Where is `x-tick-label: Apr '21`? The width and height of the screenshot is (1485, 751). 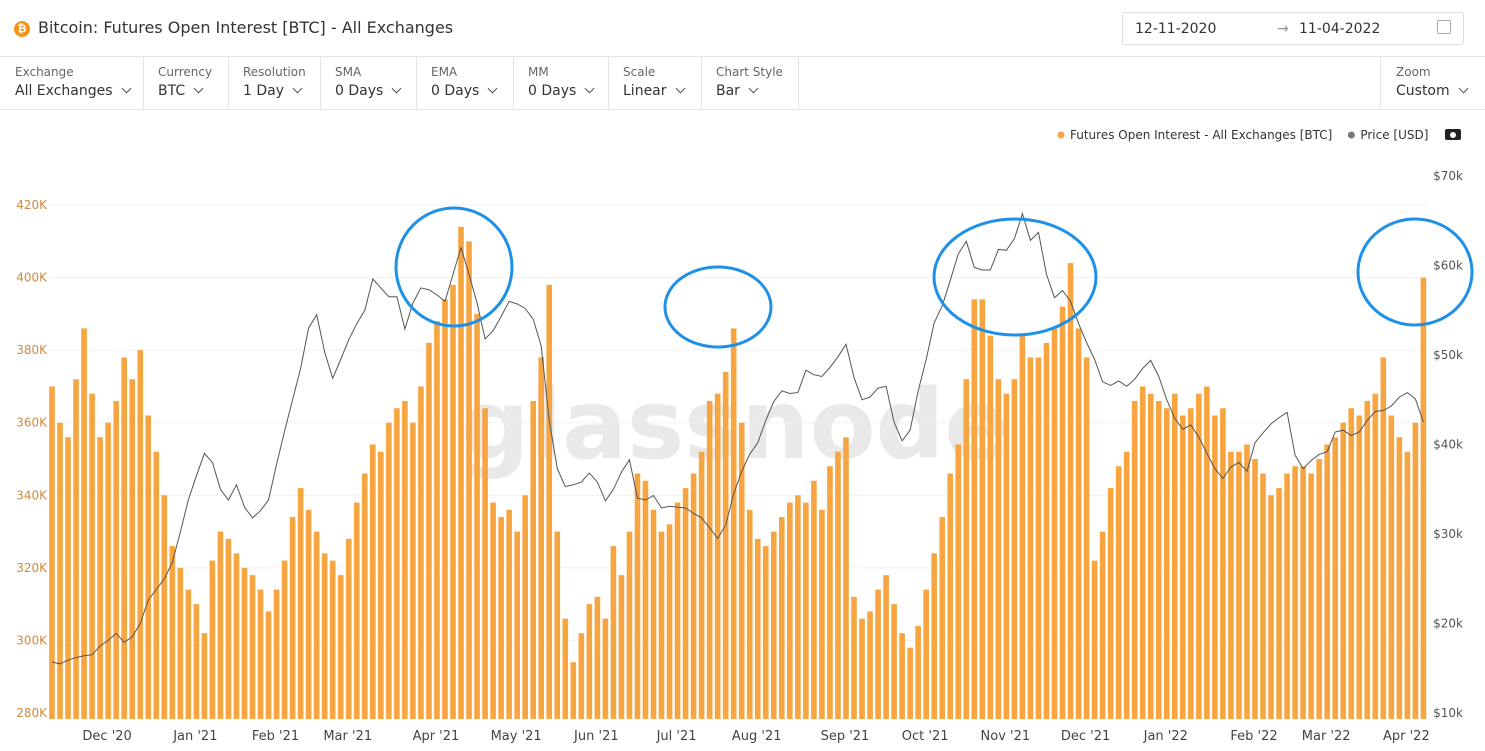 x-tick-label: Apr '21 is located at coordinates (436, 736).